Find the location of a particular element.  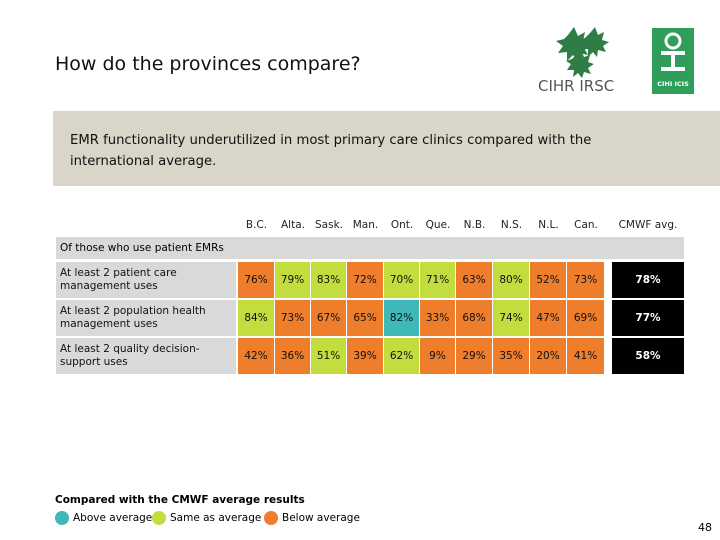

value-cell: 42% is located at coordinates (256, 356).